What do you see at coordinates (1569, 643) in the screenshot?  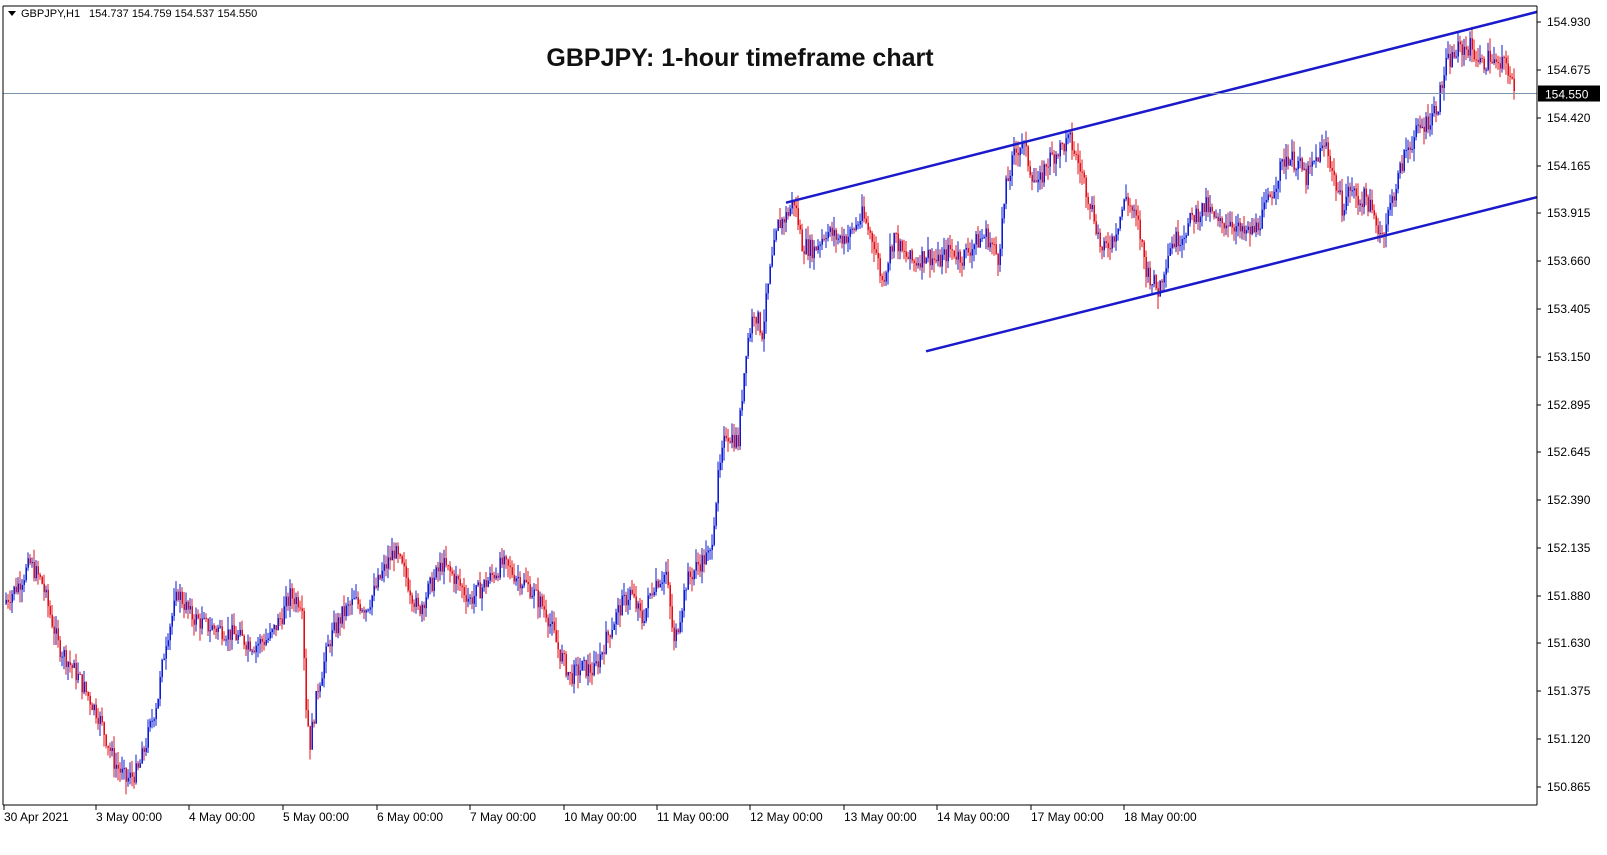 I see `price-axis-label: 151.630` at bounding box center [1569, 643].